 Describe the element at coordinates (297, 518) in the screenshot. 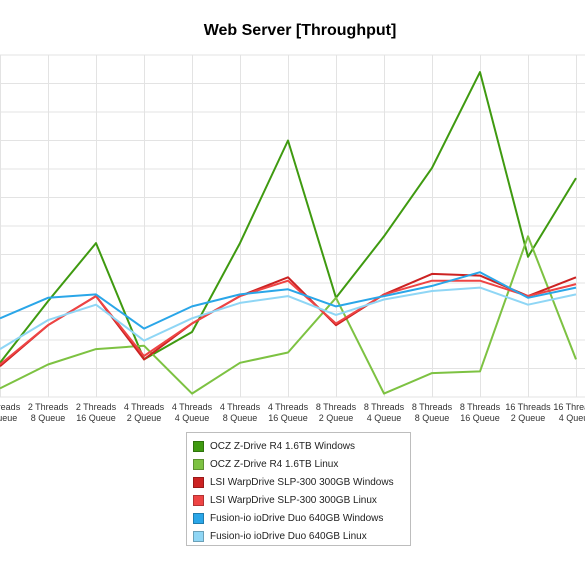

I see `legend-label: Fusion-io ioDrive Duo 640GB Windows` at that location.